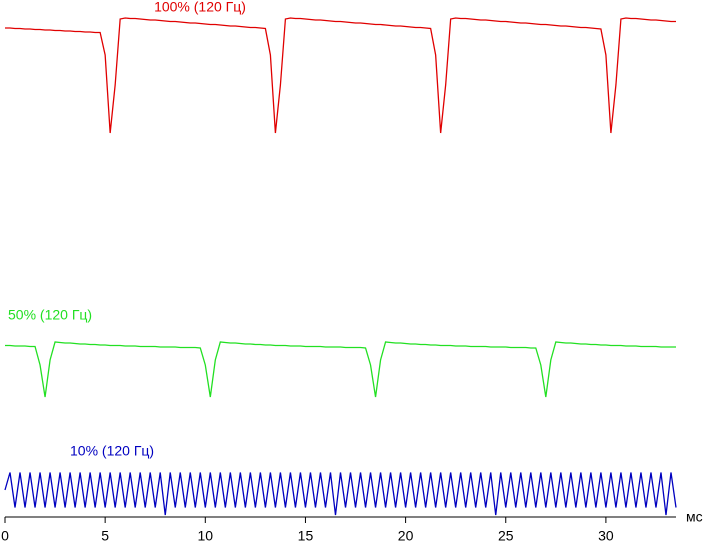 Image resolution: width=703 pixels, height=544 pixels. Describe the element at coordinates (105, 536) in the screenshot. I see `x-tick-label: 5` at that location.